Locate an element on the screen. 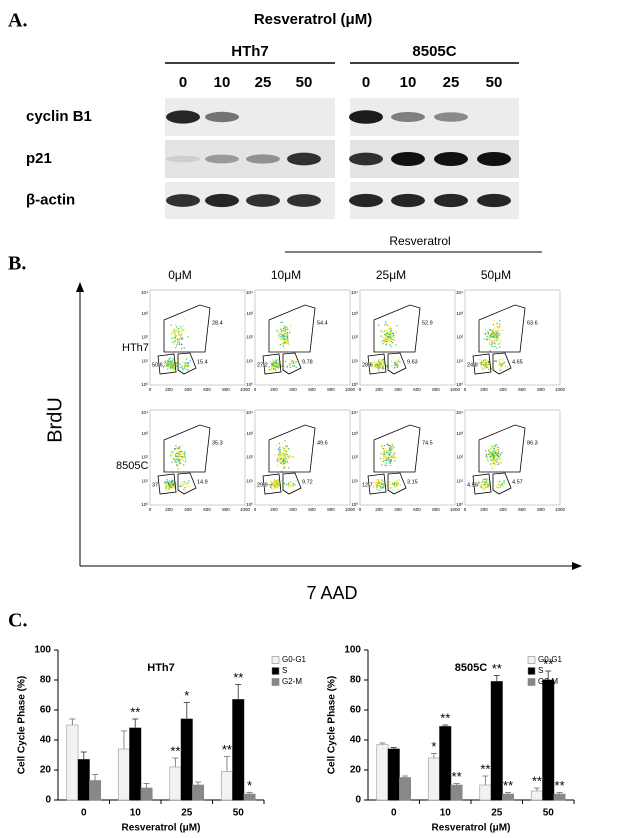 This screenshot has height=838, width=624. significance: ** is located at coordinates (135, 711).